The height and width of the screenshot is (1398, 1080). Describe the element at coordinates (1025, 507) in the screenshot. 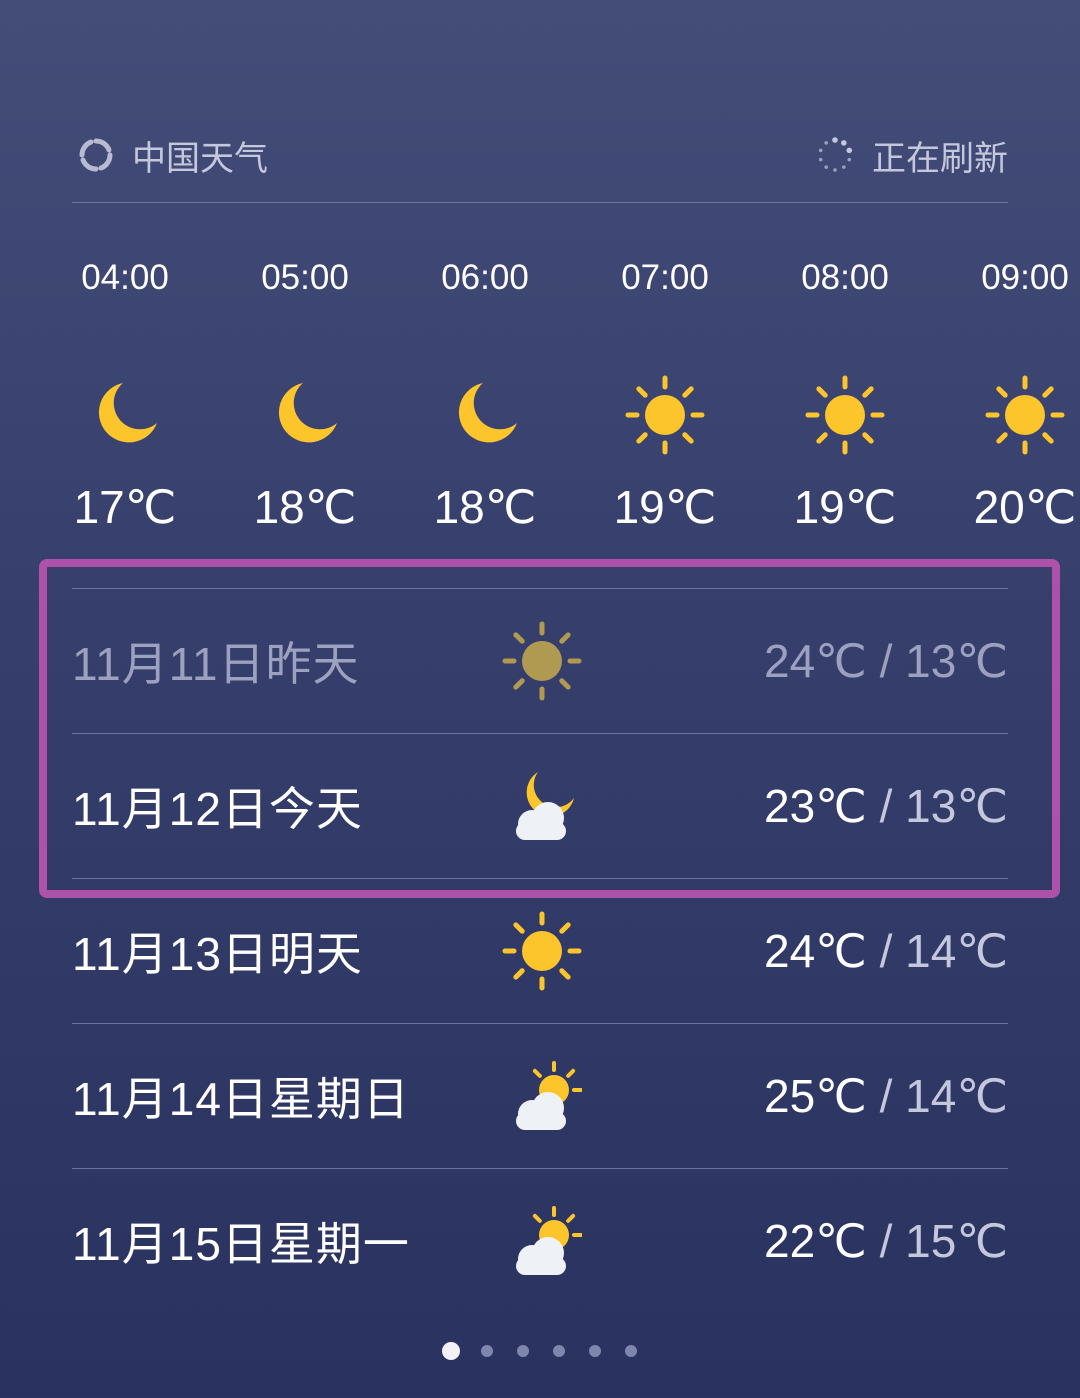

I see `hour-temp: 20℃` at that location.